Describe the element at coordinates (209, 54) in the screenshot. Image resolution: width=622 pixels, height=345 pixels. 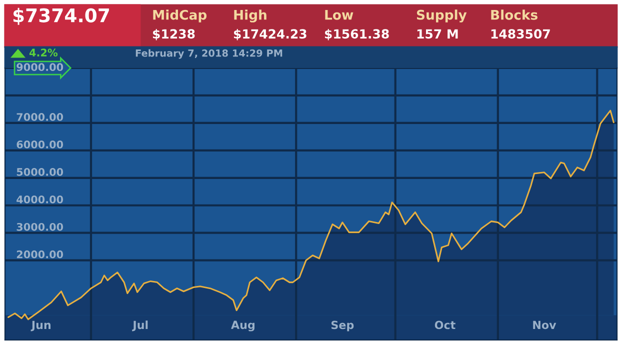
I see `chart-subtitle: February 7, 2018 14:29 PM` at that location.